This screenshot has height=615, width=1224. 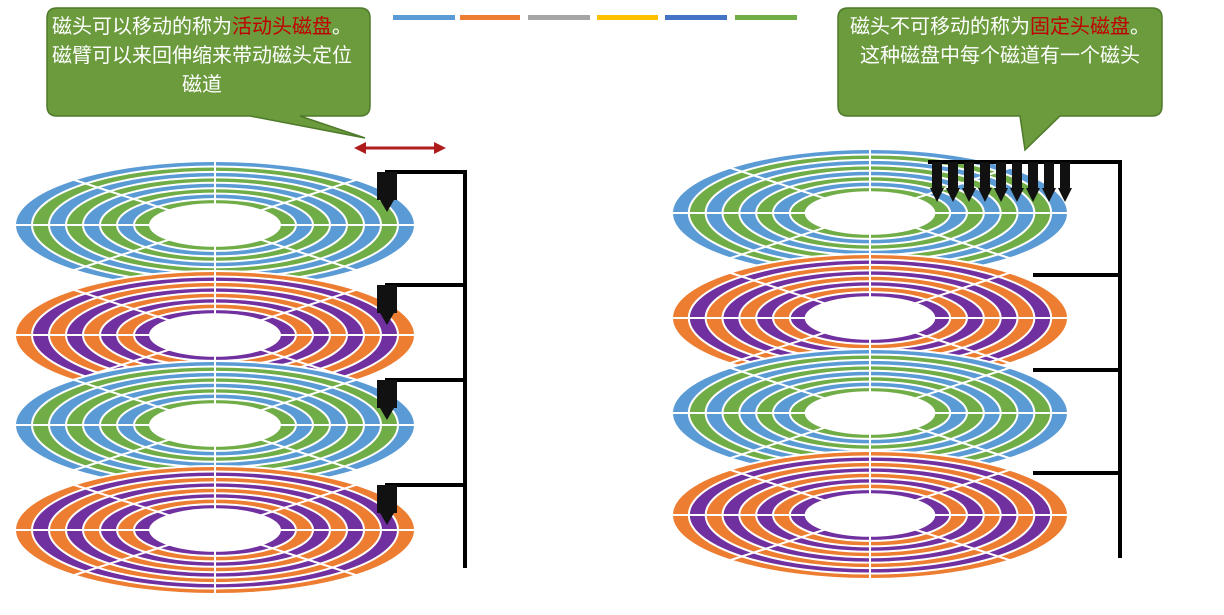 I want to click on callout-emphasis: 固定头磁盘, so click(x=1080, y=26).